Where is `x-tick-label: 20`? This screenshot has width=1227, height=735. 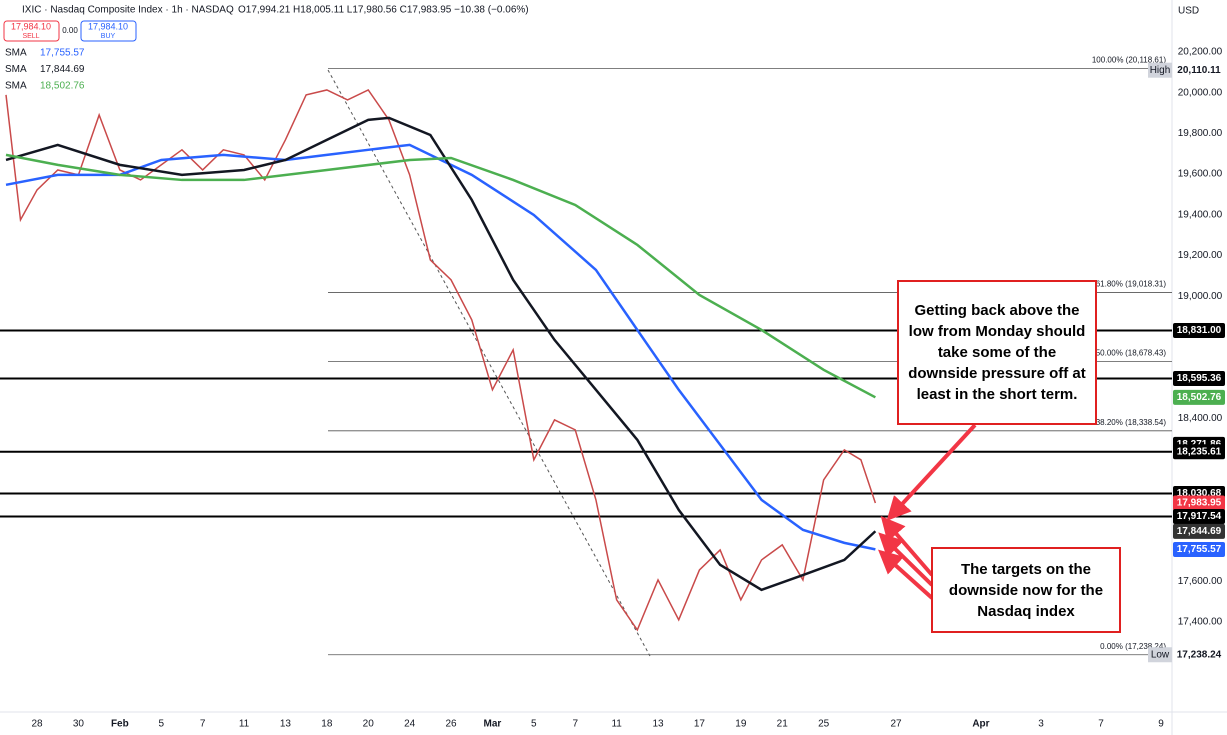
x-tick-label: 20 is located at coordinates (369, 724).